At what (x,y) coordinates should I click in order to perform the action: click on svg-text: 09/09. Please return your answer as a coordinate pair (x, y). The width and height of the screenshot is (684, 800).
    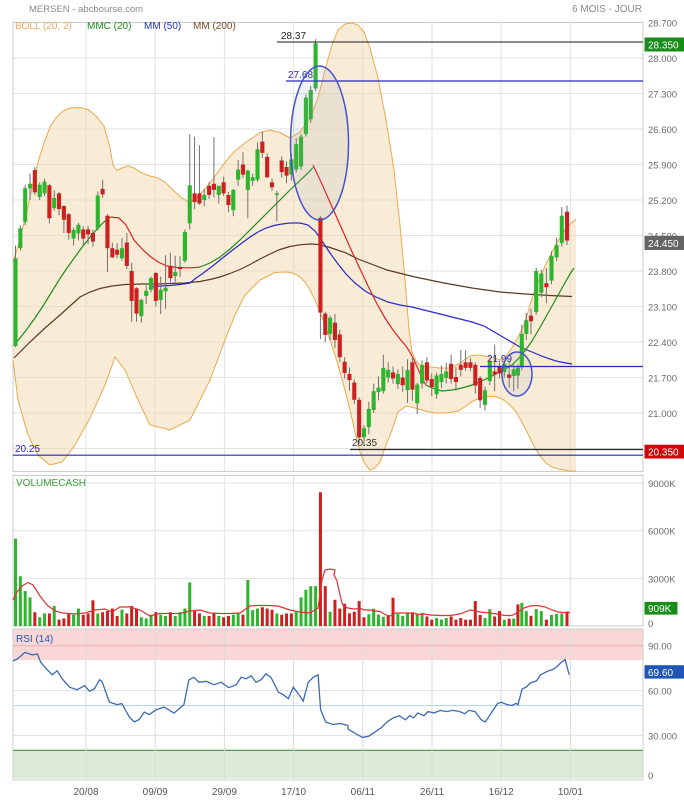
    Looking at the image, I should click on (155, 792).